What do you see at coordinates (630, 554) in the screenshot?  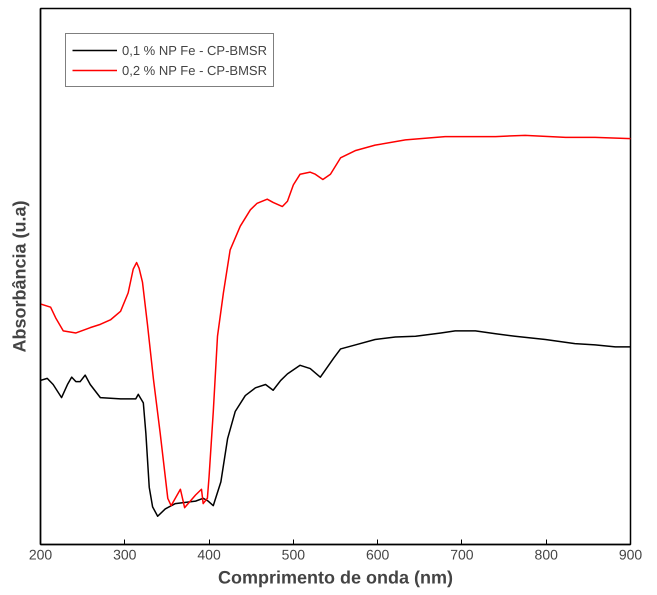 I see `x-tick-label: 900` at bounding box center [630, 554].